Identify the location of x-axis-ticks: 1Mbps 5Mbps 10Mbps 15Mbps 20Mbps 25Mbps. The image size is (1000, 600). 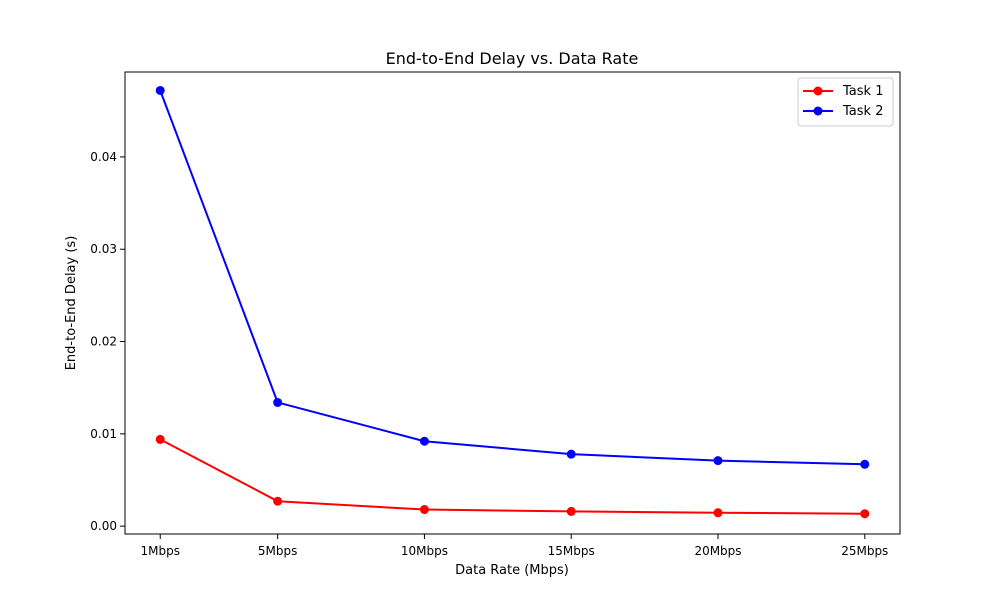
(514, 546).